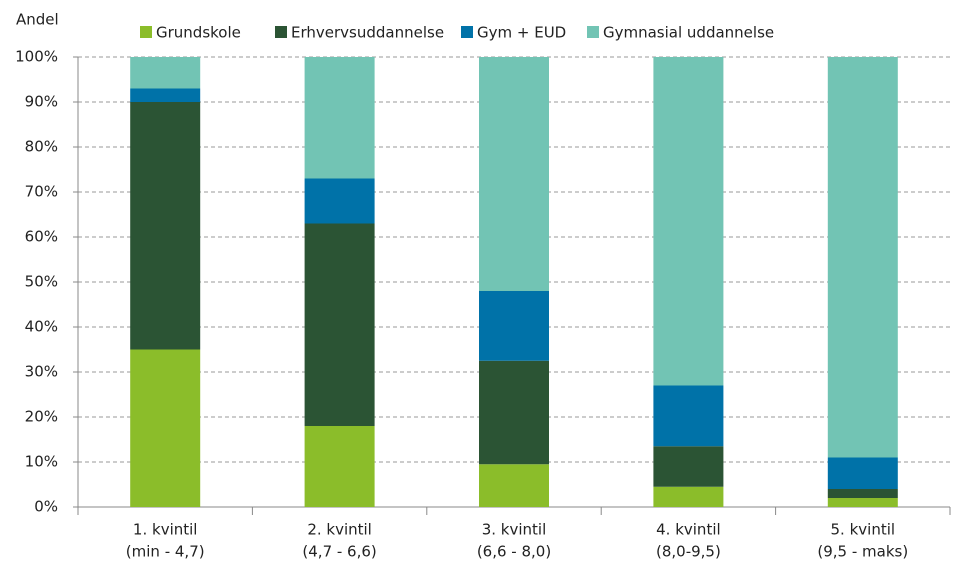 The image size is (953, 569). What do you see at coordinates (862, 552) in the screenshot?
I see `x-tick-label: (9,5 - maks)` at bounding box center [862, 552].